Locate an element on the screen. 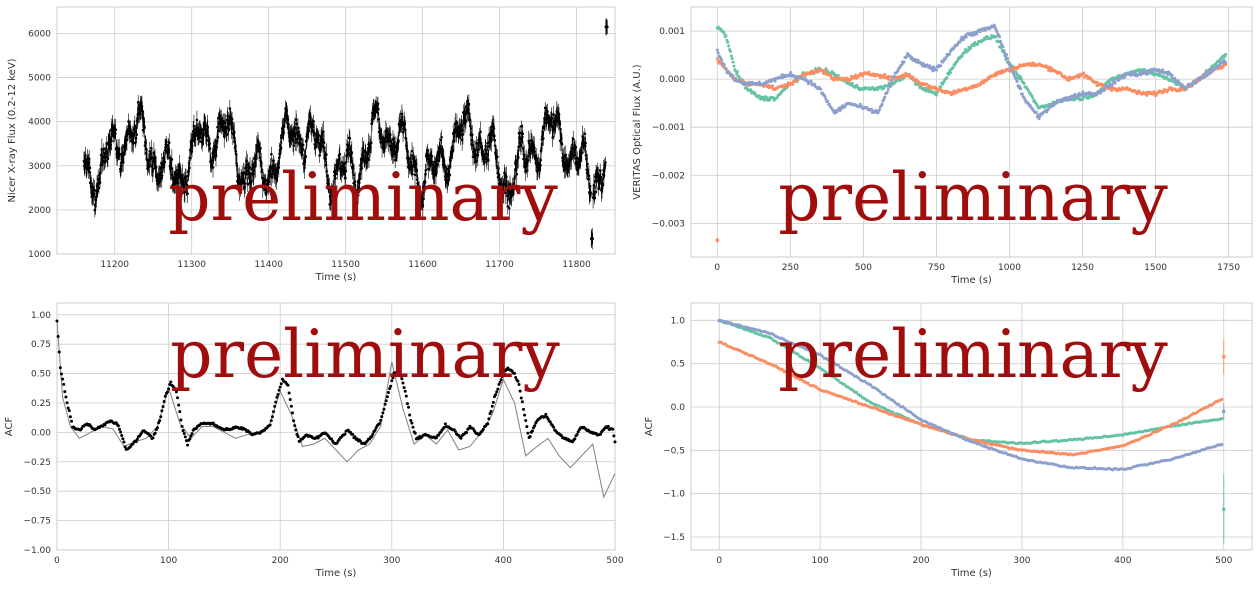 Image resolution: width=1260 pixels, height=589 pixels. y-tick-label: −0.25 is located at coordinates (37, 463).